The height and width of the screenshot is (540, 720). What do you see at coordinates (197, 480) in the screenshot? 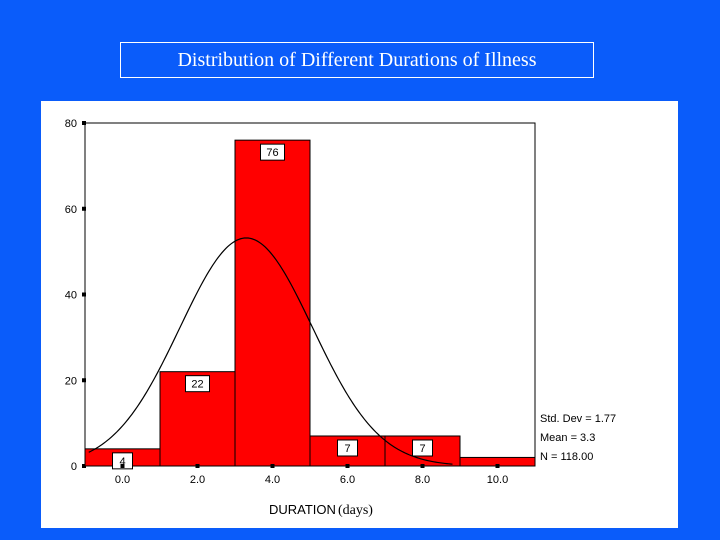
I see `x-tick-label: 2.0` at bounding box center [197, 480].